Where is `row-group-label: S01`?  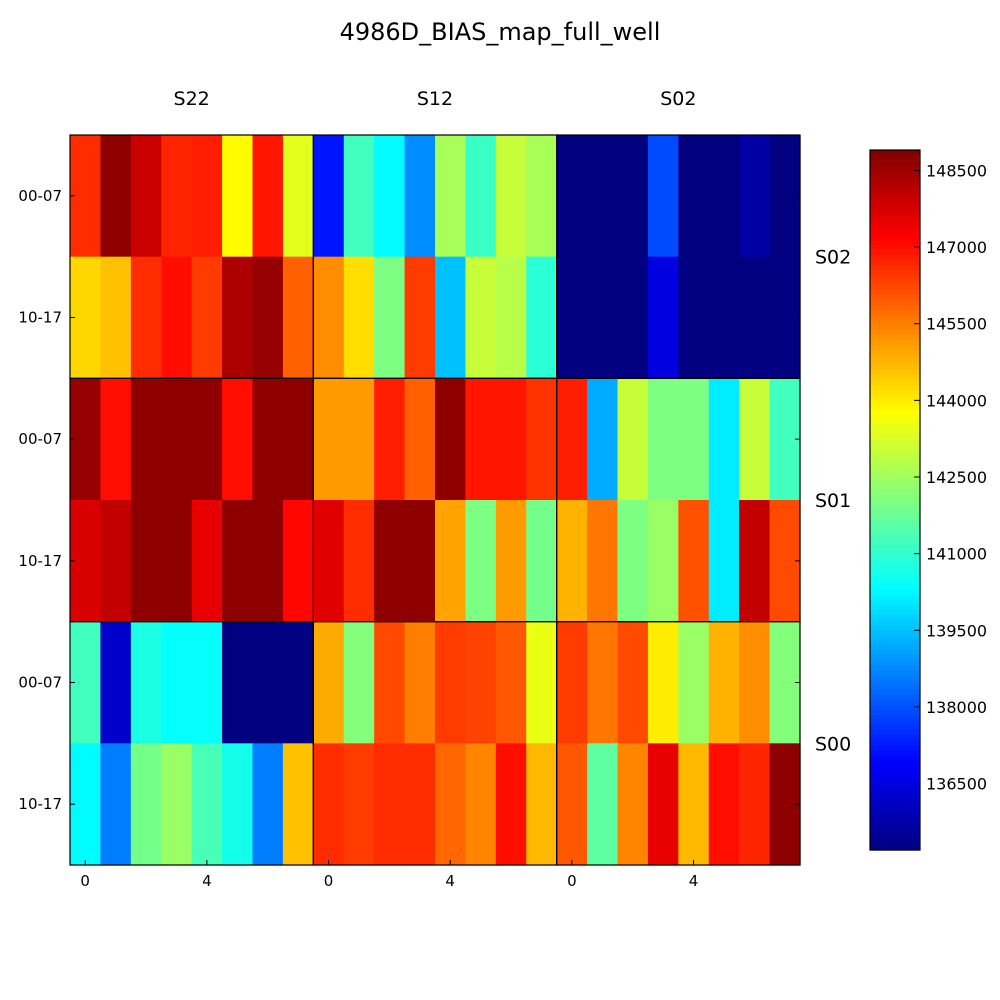 row-group-label: S01 is located at coordinates (833, 501).